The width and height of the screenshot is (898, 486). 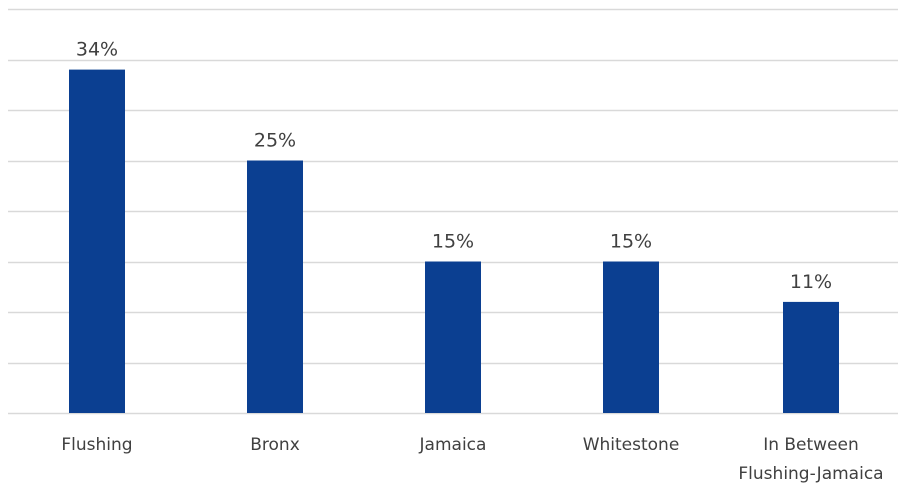 What do you see at coordinates (810, 459) in the screenshot?
I see `x-tick-label: In Between Flushing-Jamaica` at bounding box center [810, 459].